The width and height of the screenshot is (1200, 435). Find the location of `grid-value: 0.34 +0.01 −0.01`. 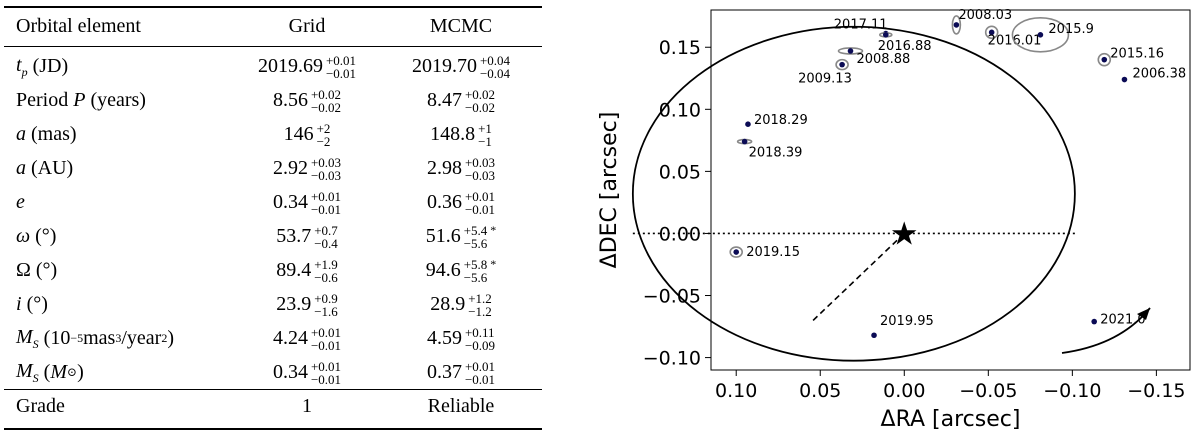

grid-value: 0.34 +0.01 −0.01 is located at coordinates (307, 372).